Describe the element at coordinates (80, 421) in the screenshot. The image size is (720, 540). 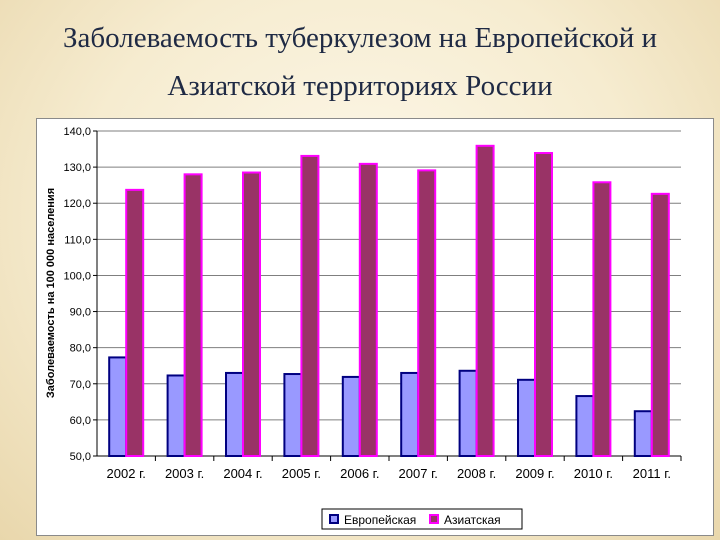
I see `y-tick-label: 60,0` at that location.